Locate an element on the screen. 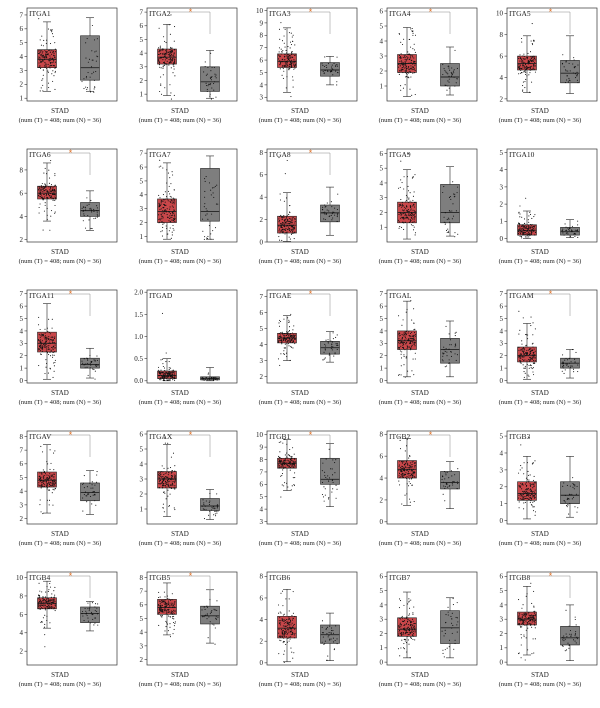  gene-title: ITGA1 is located at coordinates (40, 13).